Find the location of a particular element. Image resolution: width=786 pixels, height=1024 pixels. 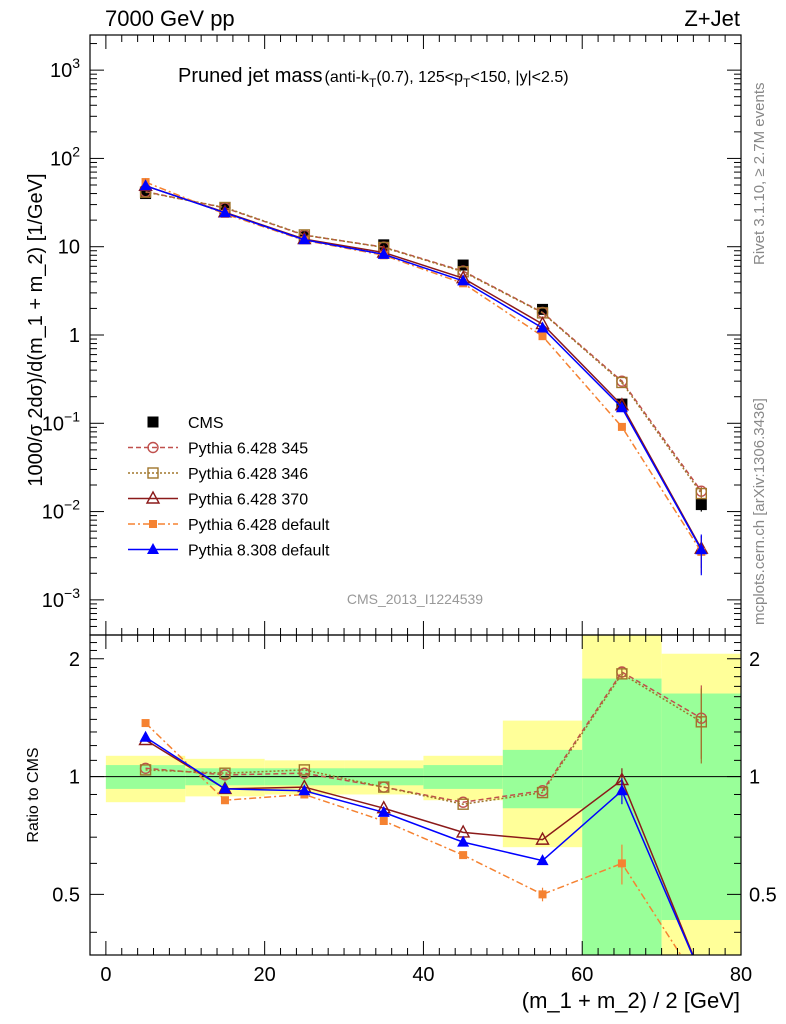

main-ytick-label-2: 10 is located at coordinates (69, 248).